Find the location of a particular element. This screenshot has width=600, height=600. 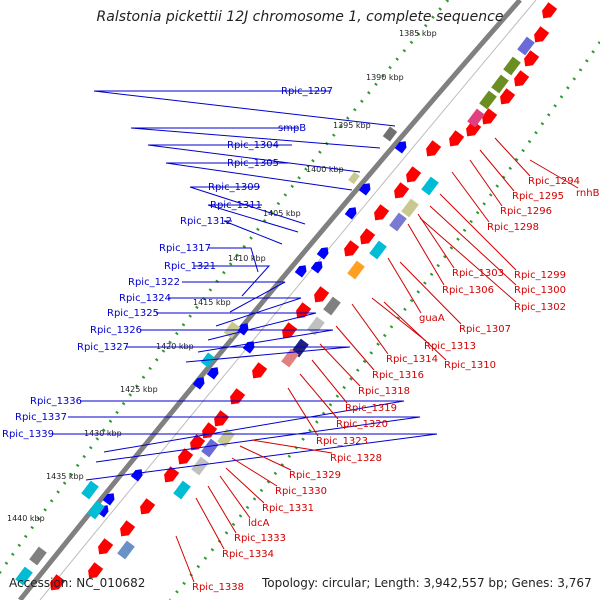

minus-gene-label: Rpic_1320 is located at coordinates (362, 424).